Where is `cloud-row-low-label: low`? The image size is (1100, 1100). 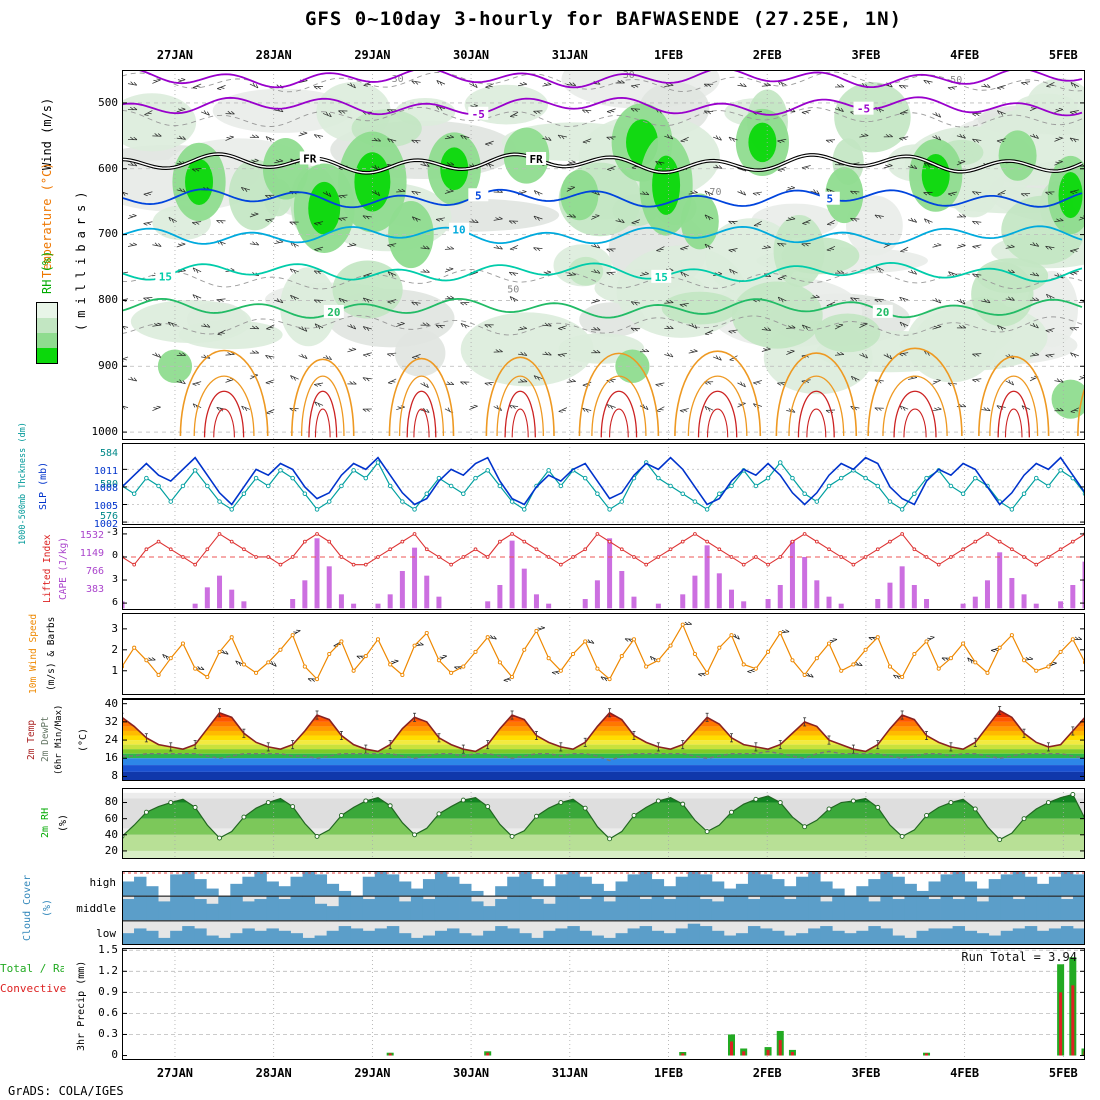
cloud-row-low-label: low is located at coordinates (106, 933).